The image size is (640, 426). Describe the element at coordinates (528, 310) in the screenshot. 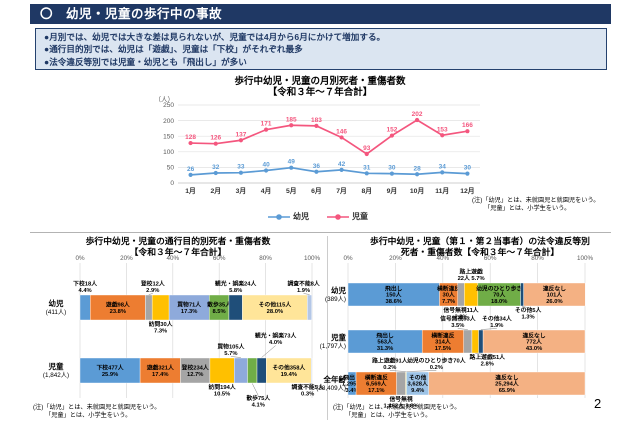

I see `svg-text: その他5人` at that location.